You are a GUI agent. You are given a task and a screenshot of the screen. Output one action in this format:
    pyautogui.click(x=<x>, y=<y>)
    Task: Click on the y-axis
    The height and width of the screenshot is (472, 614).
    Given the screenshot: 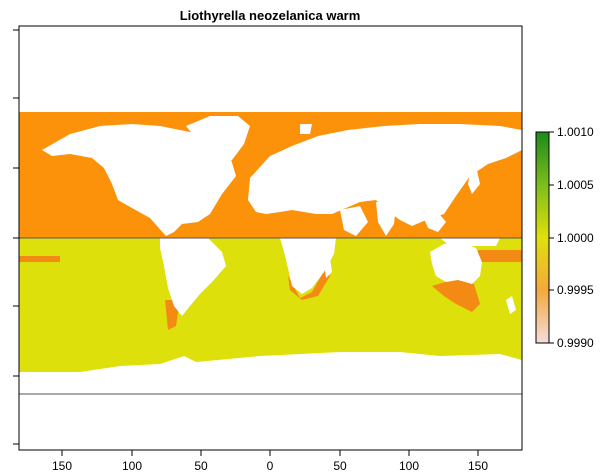 What is the action you would take?
    pyautogui.click(x=16, y=237)
    